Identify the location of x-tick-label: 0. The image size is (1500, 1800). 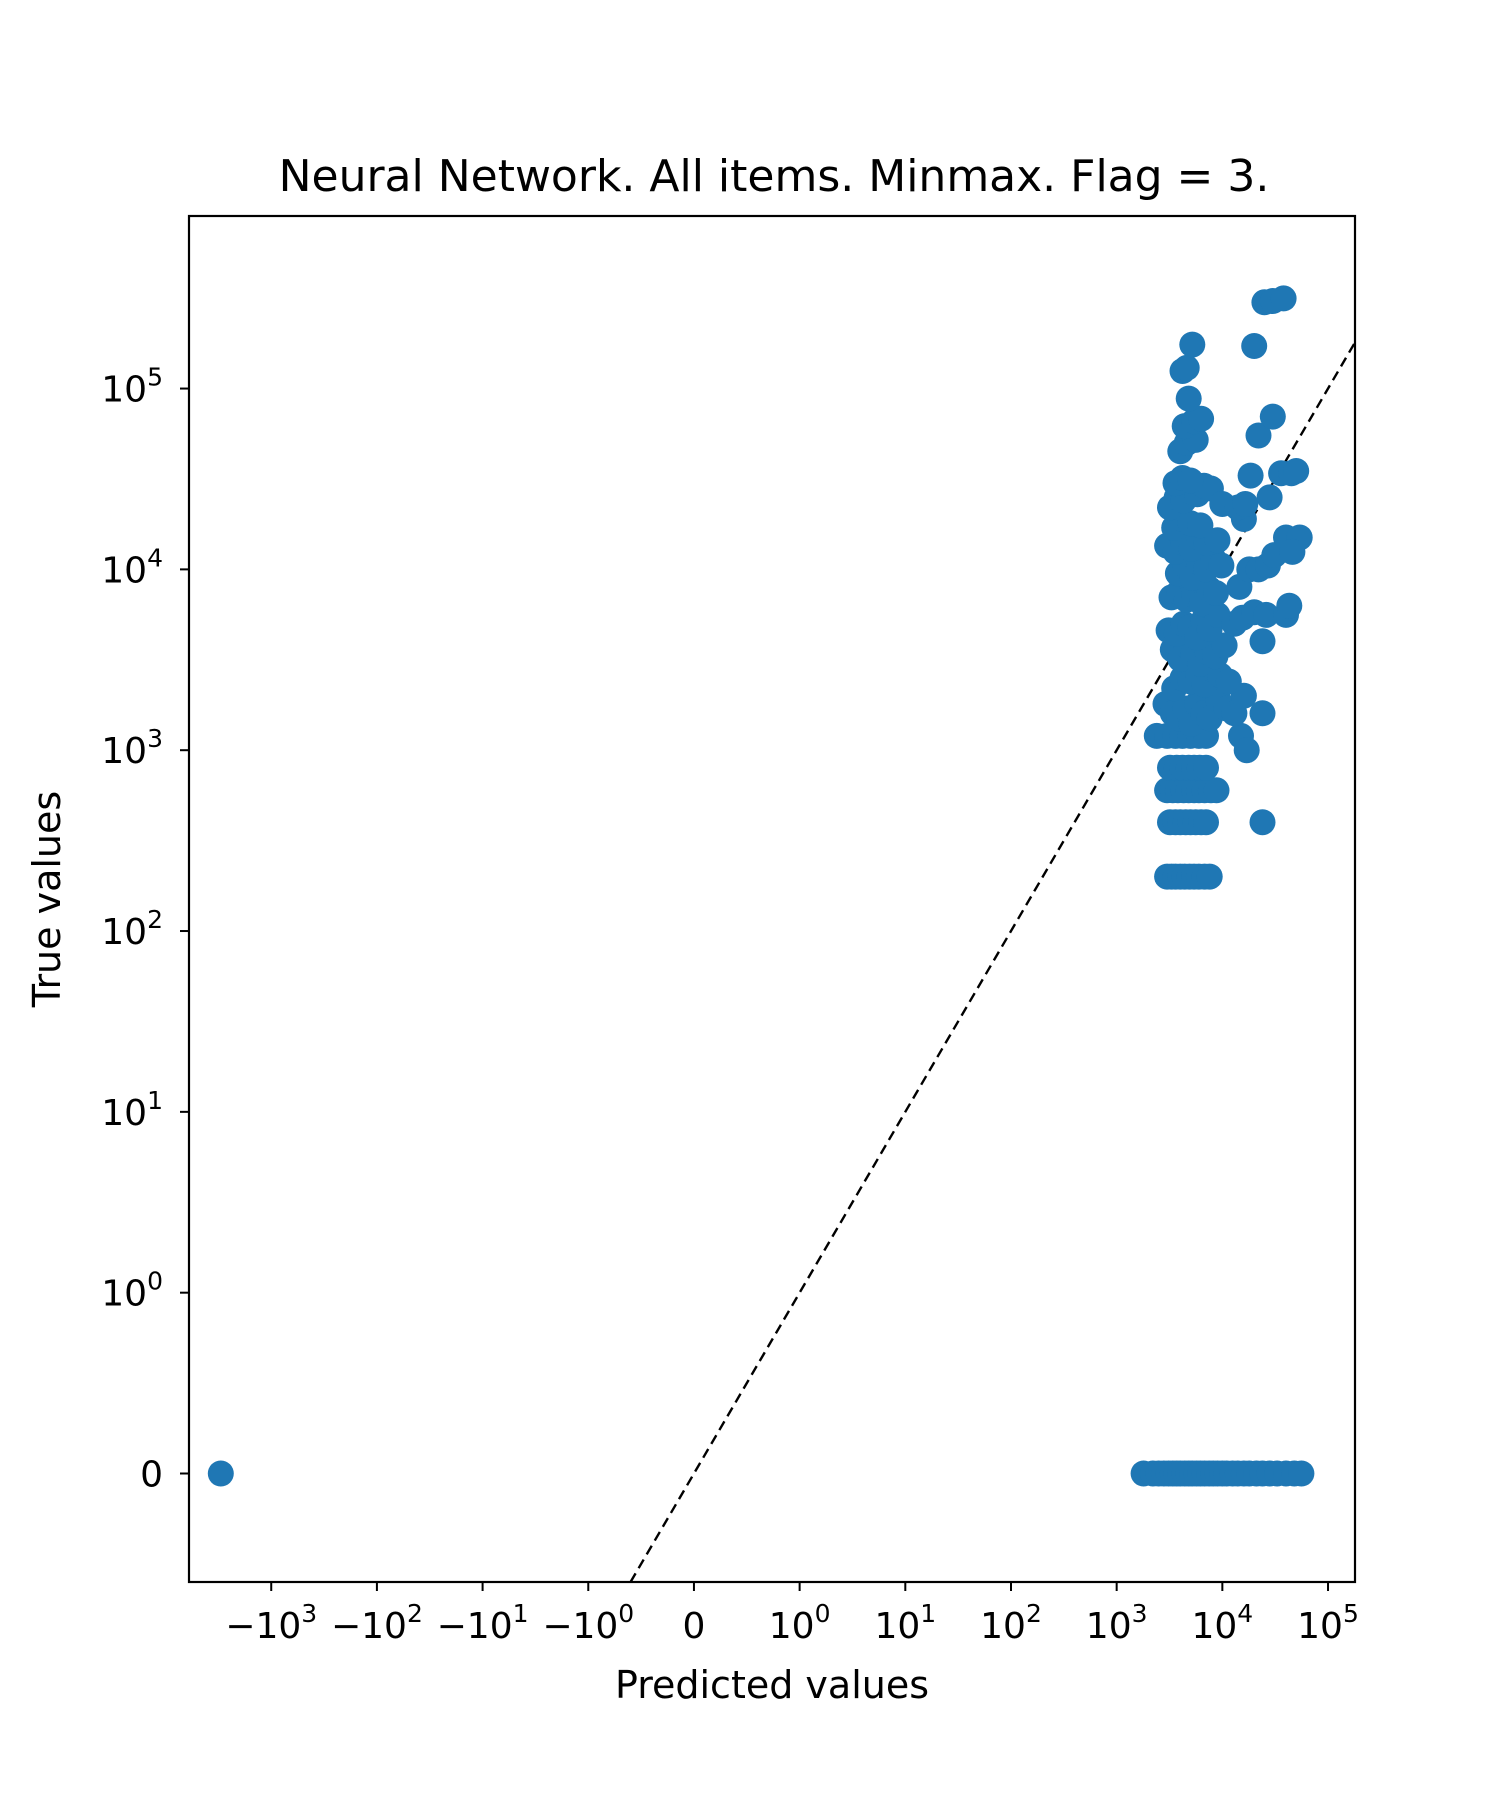
(693, 1626).